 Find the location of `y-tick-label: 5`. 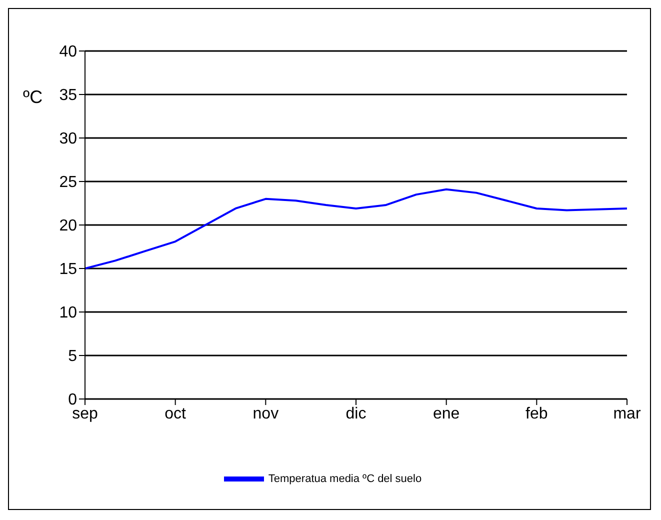

y-tick-label: 5 is located at coordinates (73, 357).